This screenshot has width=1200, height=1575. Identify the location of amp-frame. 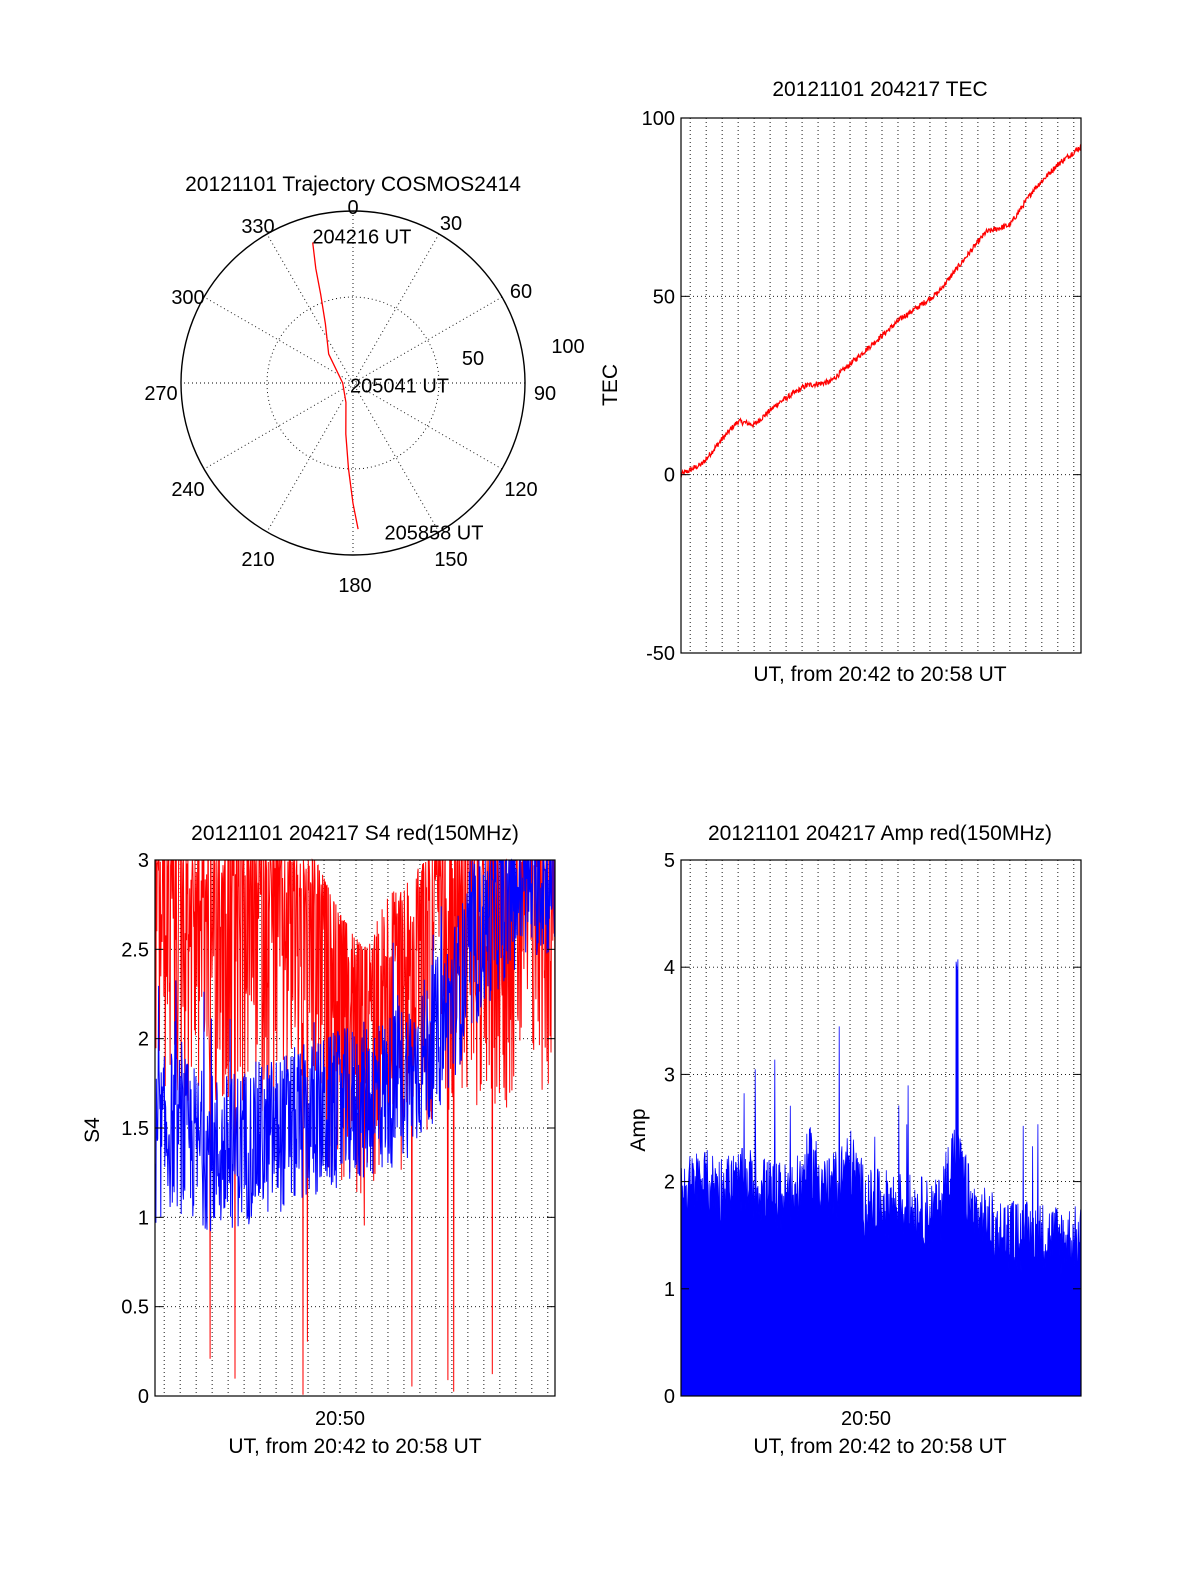
(881, 1128).